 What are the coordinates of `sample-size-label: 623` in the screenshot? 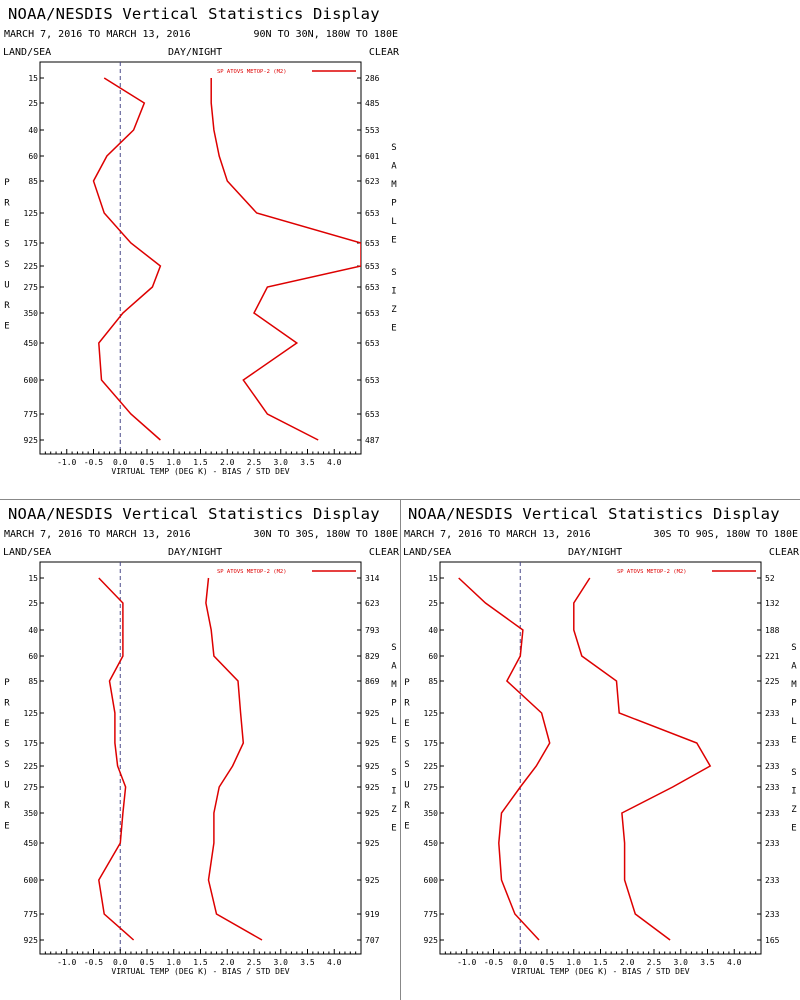 It's located at (372, 603).